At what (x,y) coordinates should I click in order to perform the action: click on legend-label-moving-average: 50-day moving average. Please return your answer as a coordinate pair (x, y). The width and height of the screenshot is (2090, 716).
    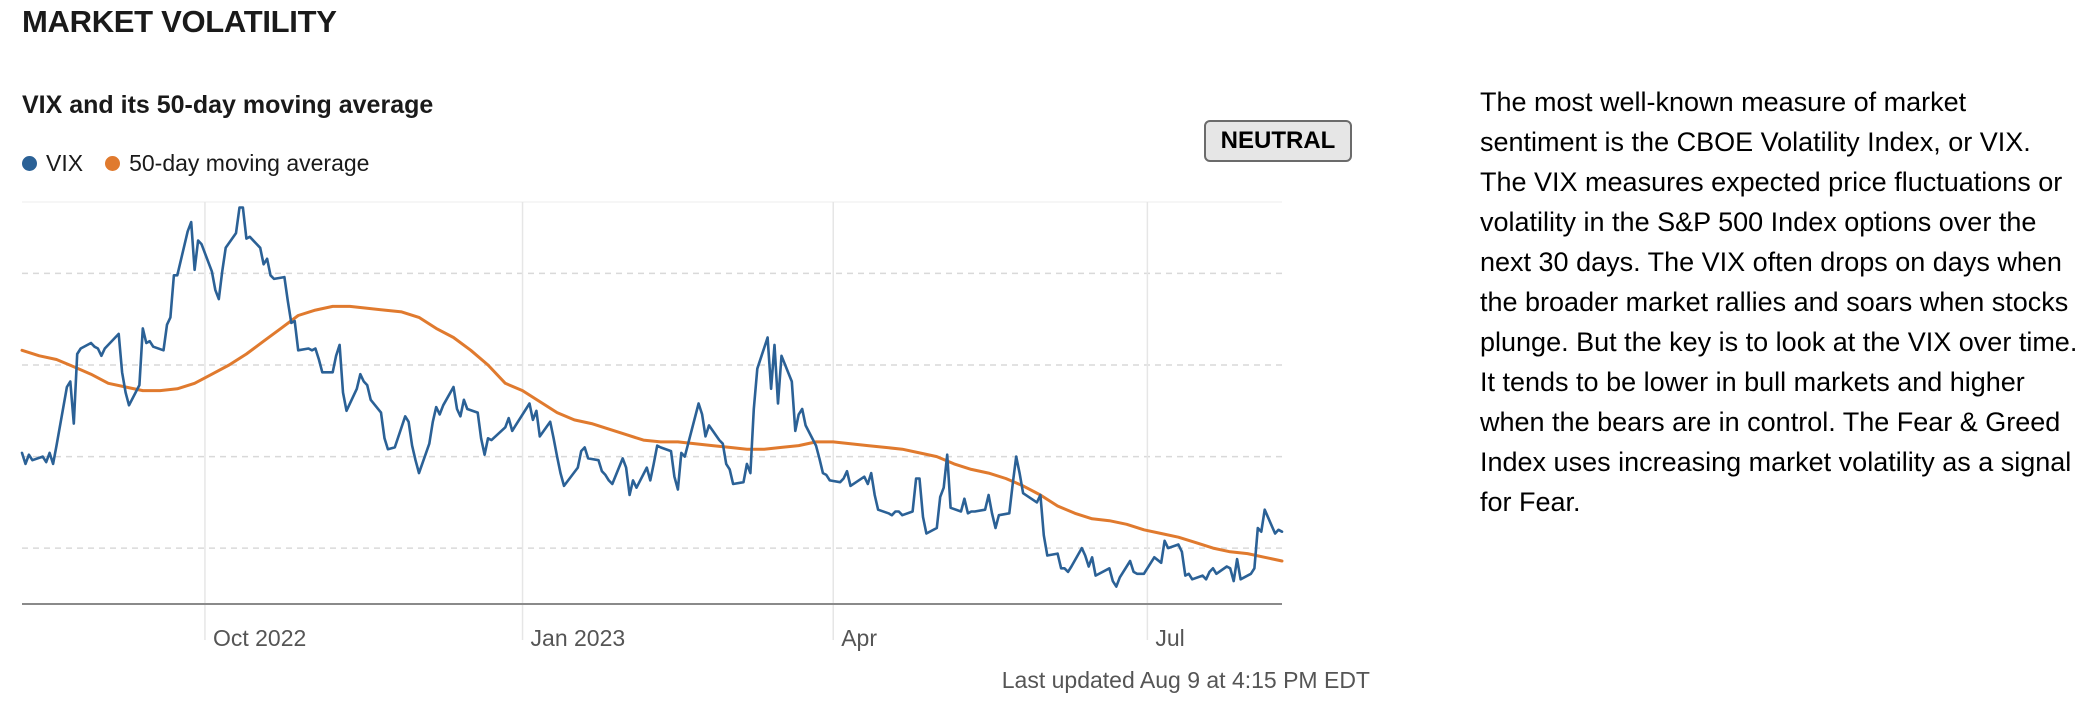
    Looking at the image, I should click on (249, 163).